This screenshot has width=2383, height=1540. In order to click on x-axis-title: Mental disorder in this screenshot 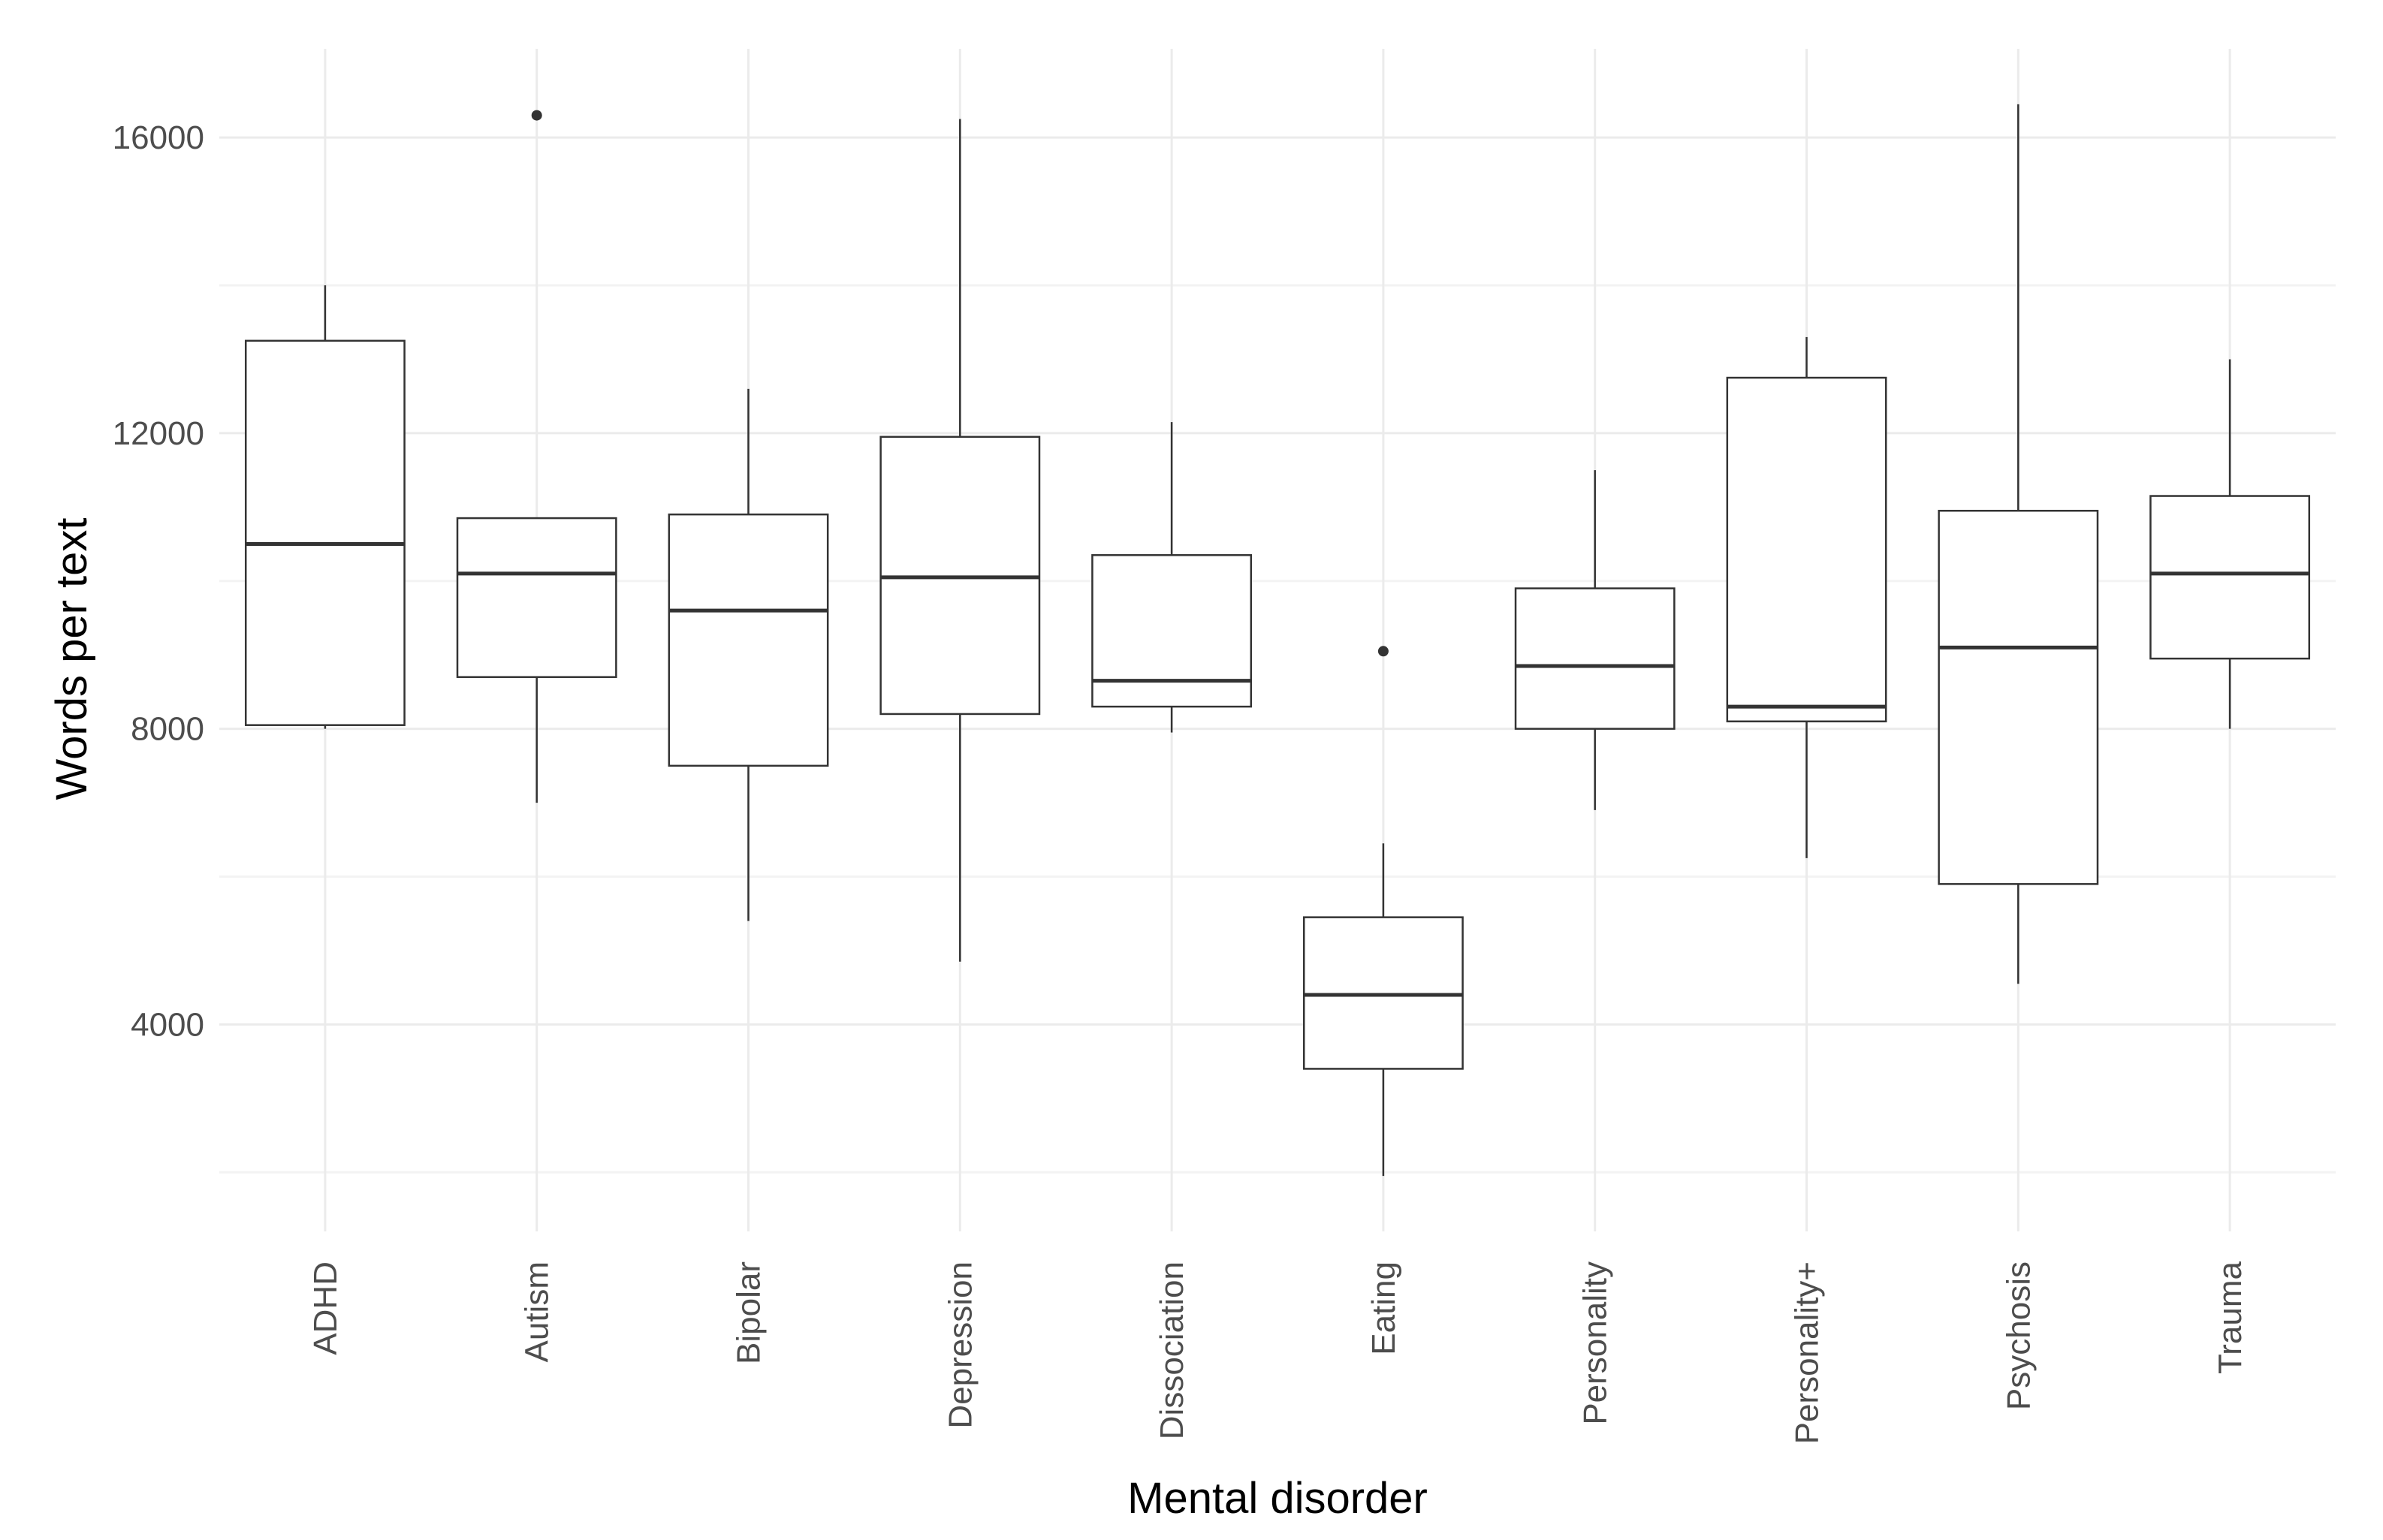, I will do `click(1277, 1498)`.